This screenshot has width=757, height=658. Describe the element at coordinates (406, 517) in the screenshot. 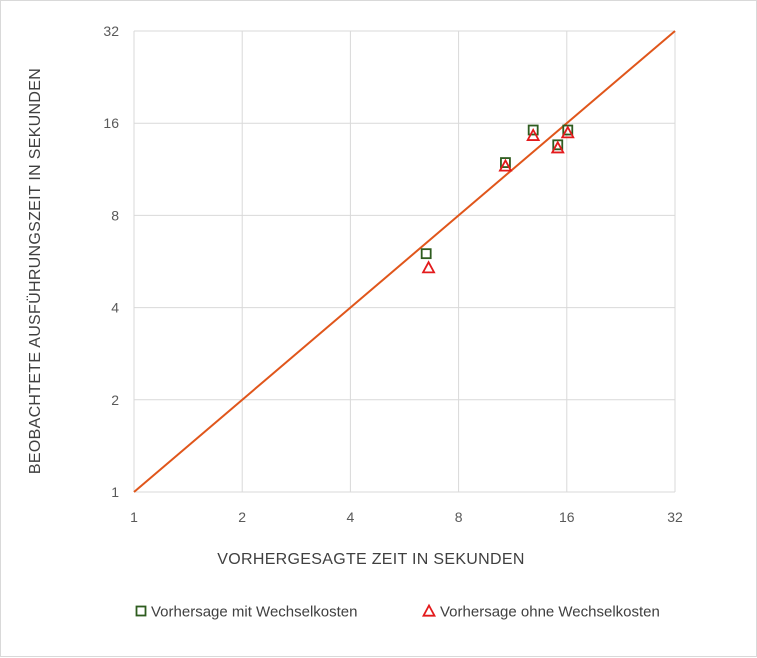

I see `x-axis-ticks: 1 2 4 8 16 32` at that location.